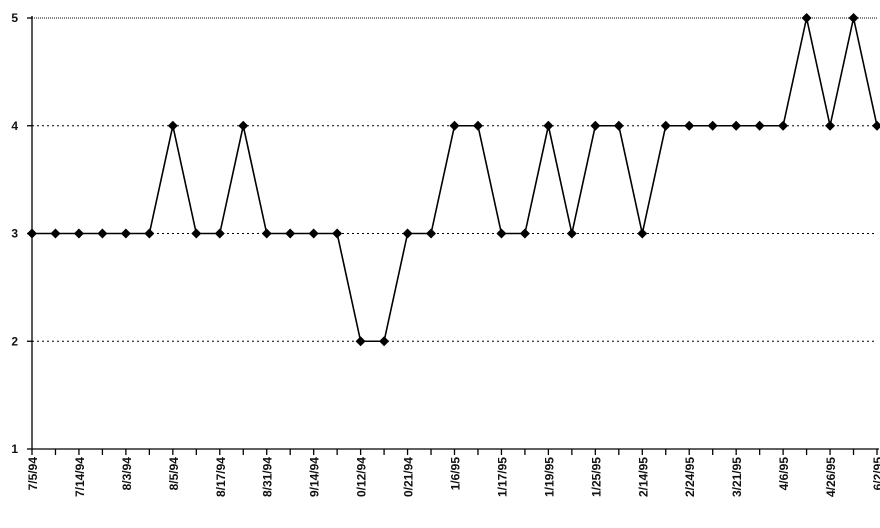  I want to click on y-tick-label: 3, so click(14, 234).